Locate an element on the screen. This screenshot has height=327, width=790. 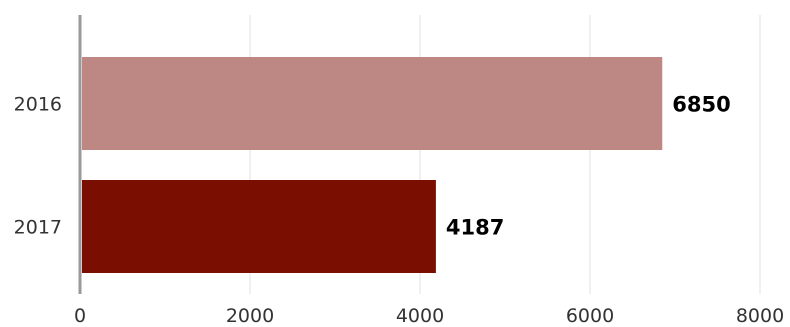
bar-2017 is located at coordinates (259, 226).